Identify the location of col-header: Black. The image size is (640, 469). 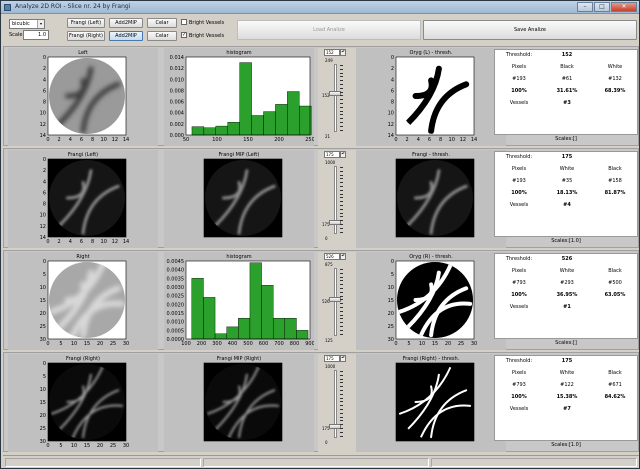
(615, 169).